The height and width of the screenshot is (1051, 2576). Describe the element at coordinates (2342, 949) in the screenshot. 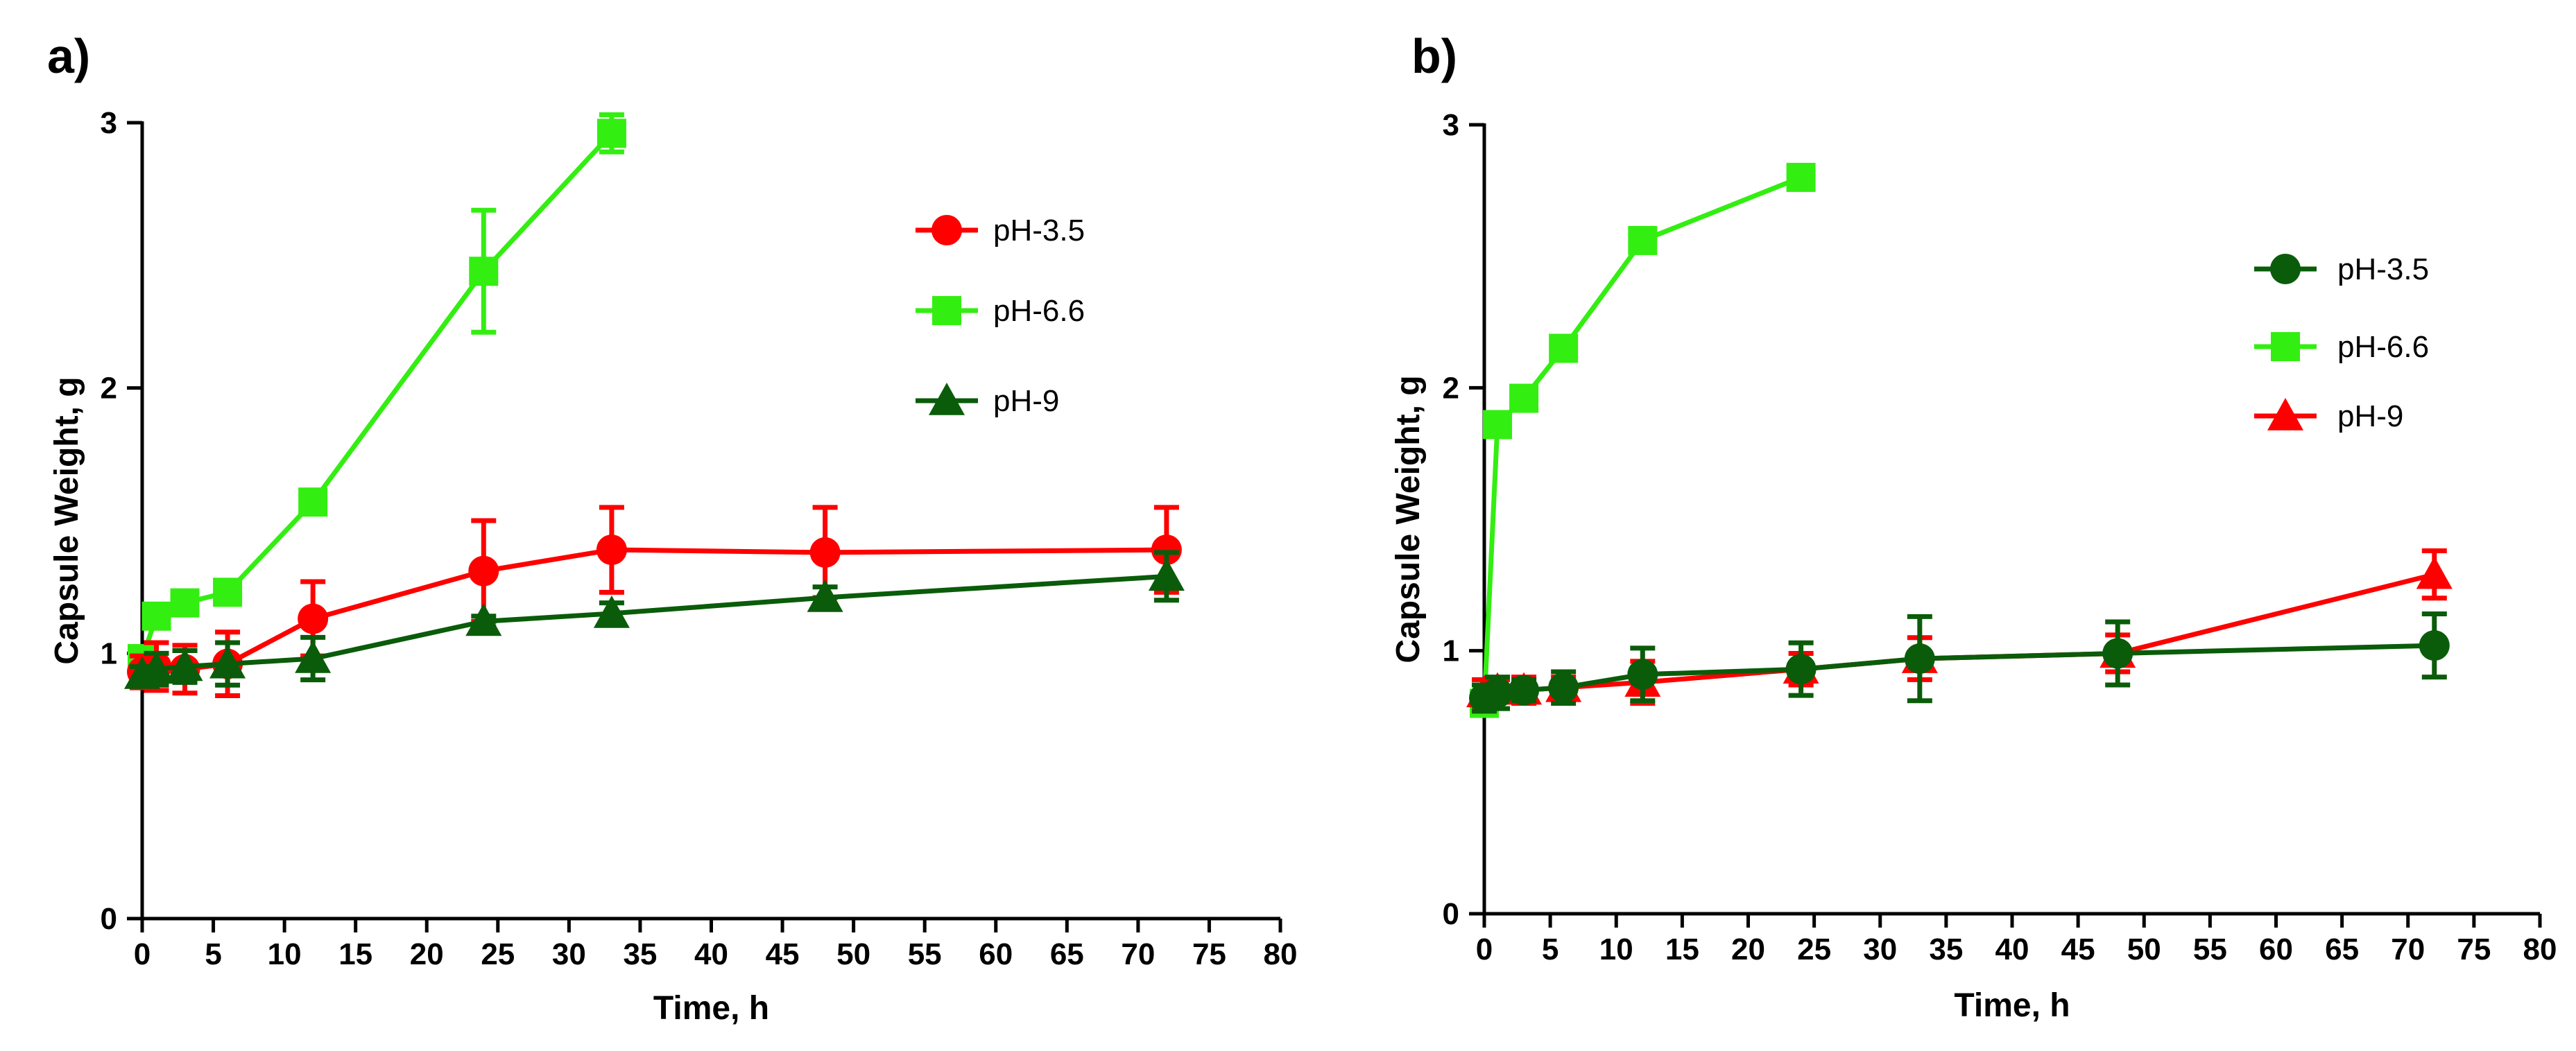

I see `x-tick-label: 65` at that location.